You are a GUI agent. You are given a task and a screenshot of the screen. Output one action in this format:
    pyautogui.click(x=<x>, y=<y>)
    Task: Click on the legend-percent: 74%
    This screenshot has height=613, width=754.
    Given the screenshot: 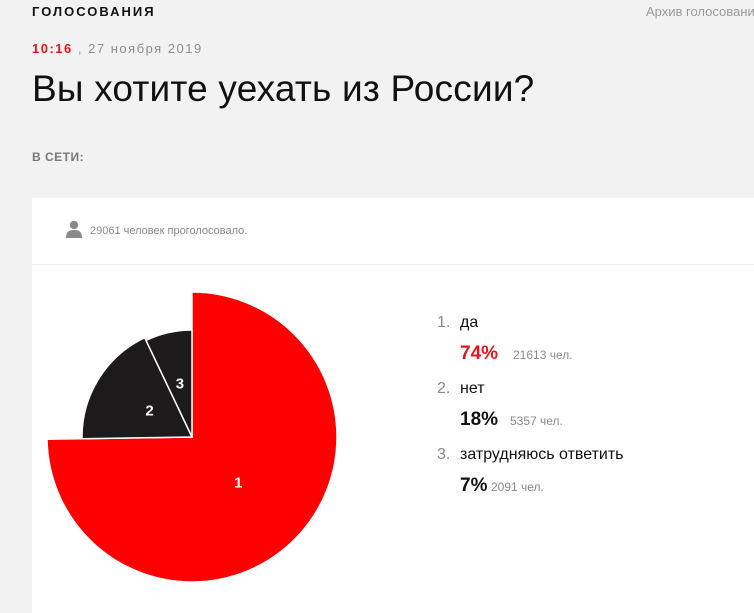 What is the action you would take?
    pyautogui.click(x=479, y=353)
    